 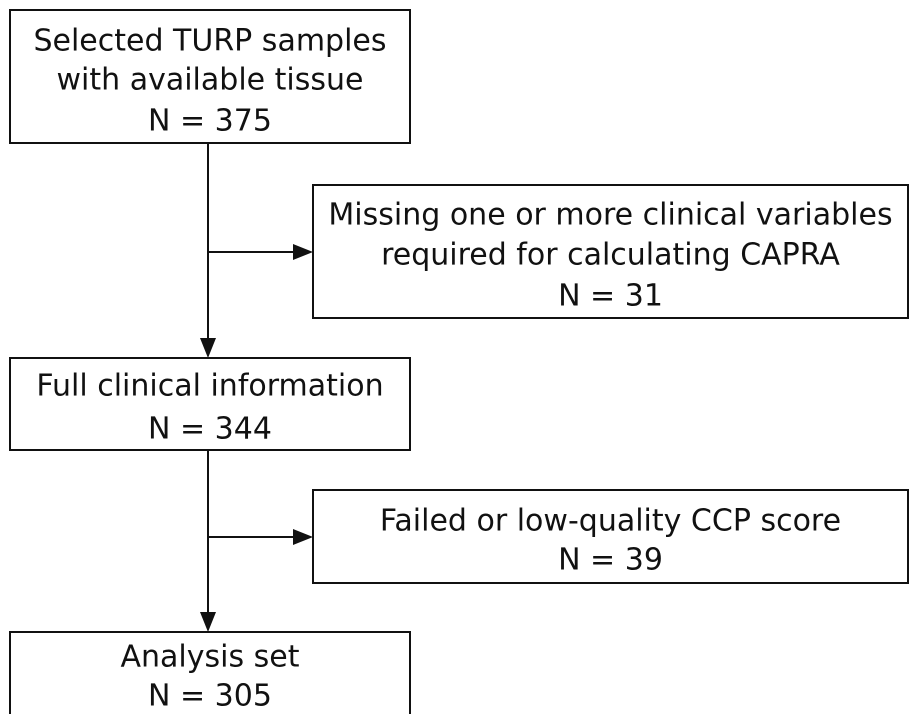 What do you see at coordinates (210, 80) in the screenshot?
I see `box-label: with available tissue` at bounding box center [210, 80].